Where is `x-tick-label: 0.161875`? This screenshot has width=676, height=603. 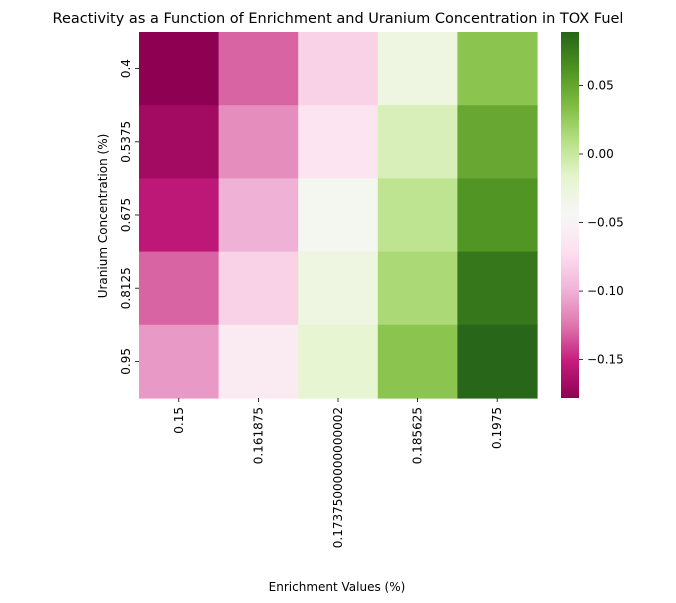
x-tick-label: 0.161875 is located at coordinates (258, 435).